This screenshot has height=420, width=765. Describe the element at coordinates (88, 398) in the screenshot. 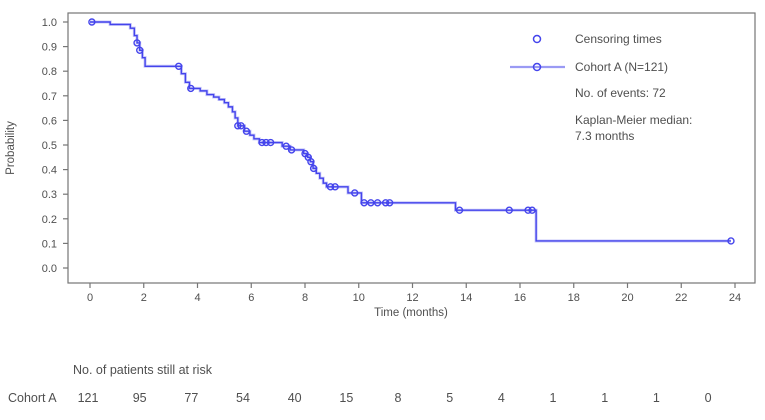

I see `risk-value: 121` at that location.